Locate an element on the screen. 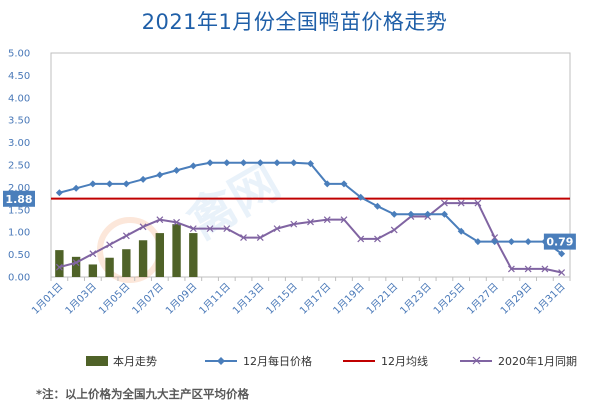 The image size is (589, 415). legend-marker-daily is located at coordinates (221, 361).